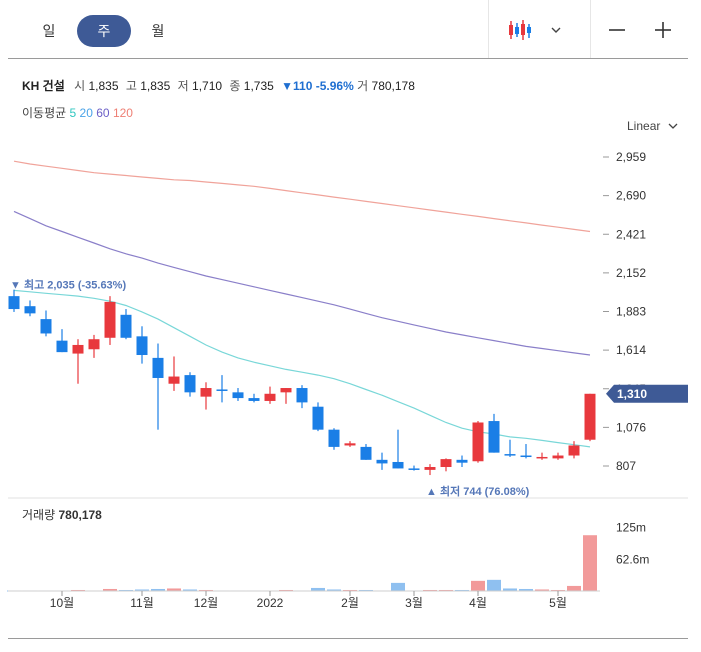  I want to click on x-tick-label: 5월, so click(558, 603).